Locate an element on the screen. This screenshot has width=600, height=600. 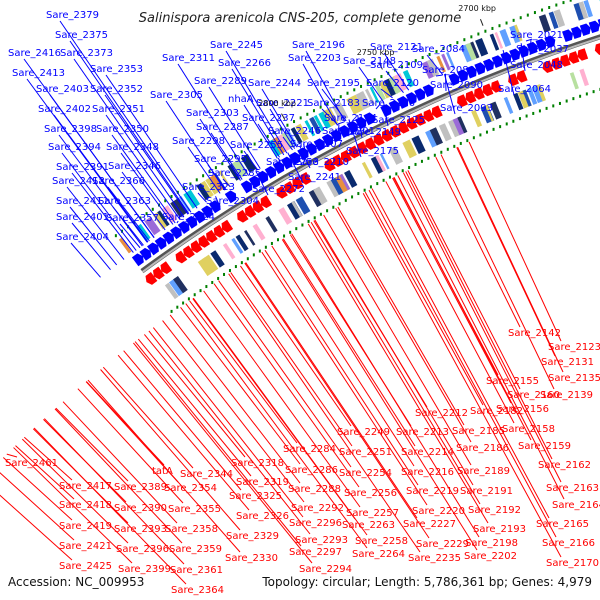
reverse-gene-label: Sare_2358 is located at coordinates (191, 529).